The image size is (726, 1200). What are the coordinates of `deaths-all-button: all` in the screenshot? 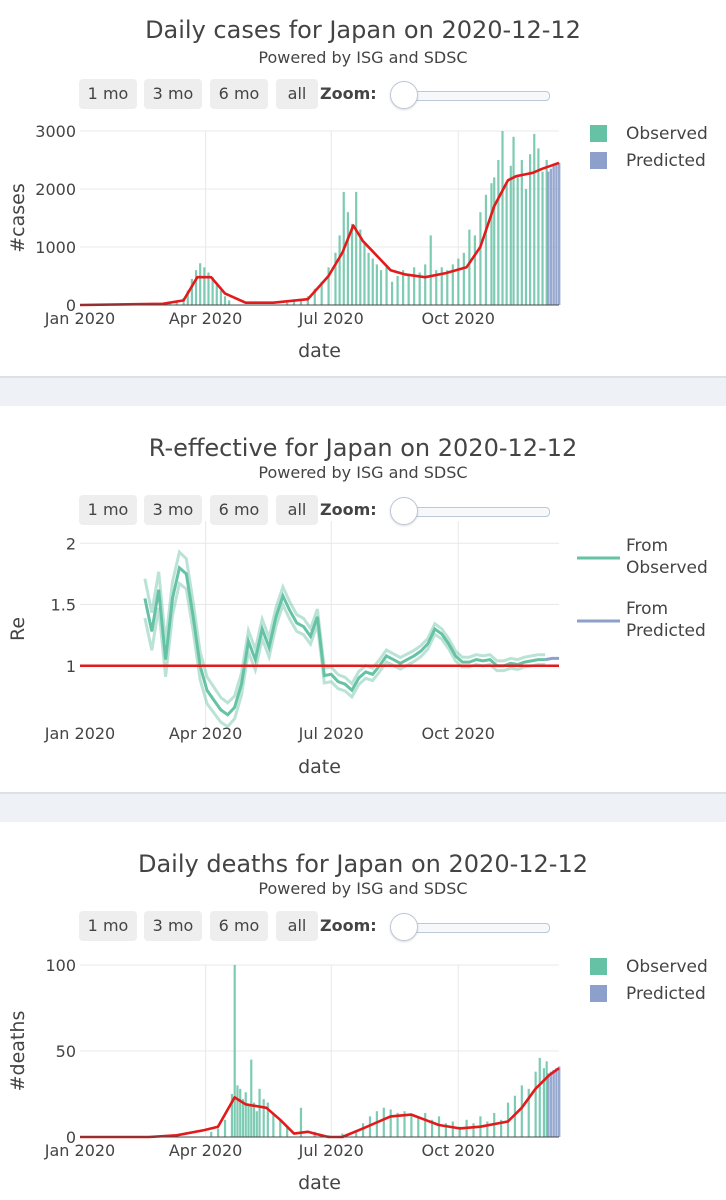 It's located at (297, 926).